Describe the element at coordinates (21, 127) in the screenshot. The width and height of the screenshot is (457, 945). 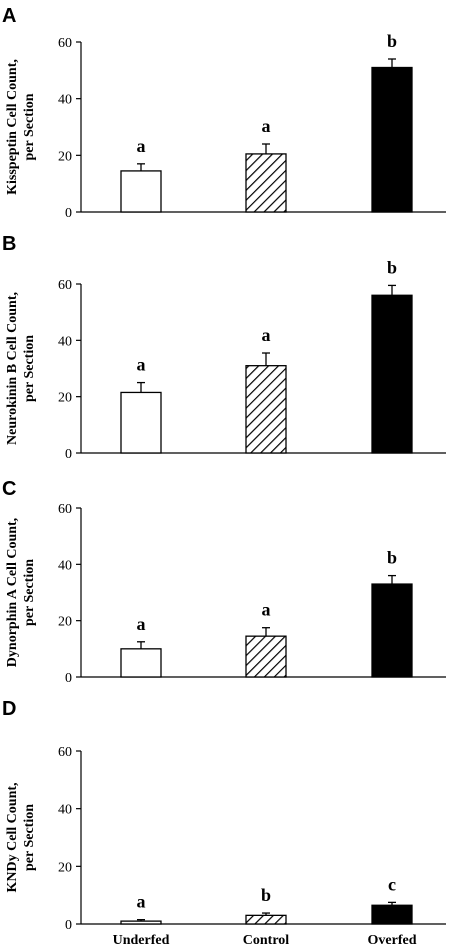
I see `y-axis-label: Kisspeptin Cell Count, per Section` at that location.